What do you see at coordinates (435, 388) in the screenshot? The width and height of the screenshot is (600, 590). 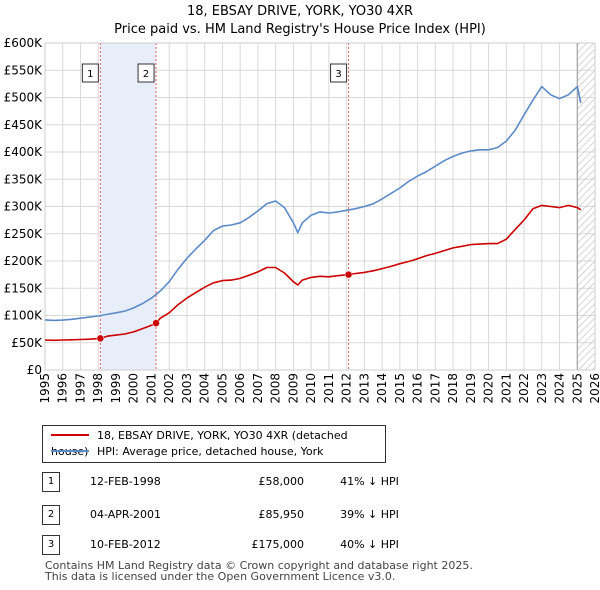 I see `x-tick-label: 2017` at bounding box center [435, 388].